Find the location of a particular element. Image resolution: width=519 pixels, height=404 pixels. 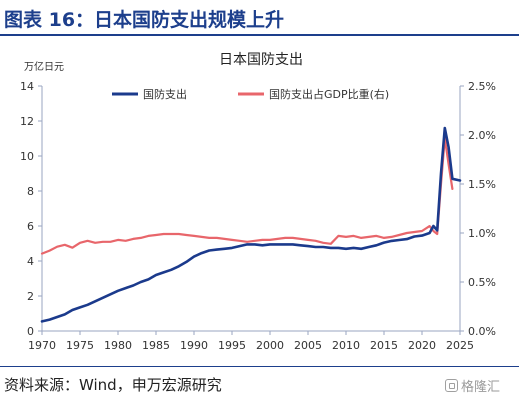

y-left-tick-label: 6 is located at coordinates (30, 226).